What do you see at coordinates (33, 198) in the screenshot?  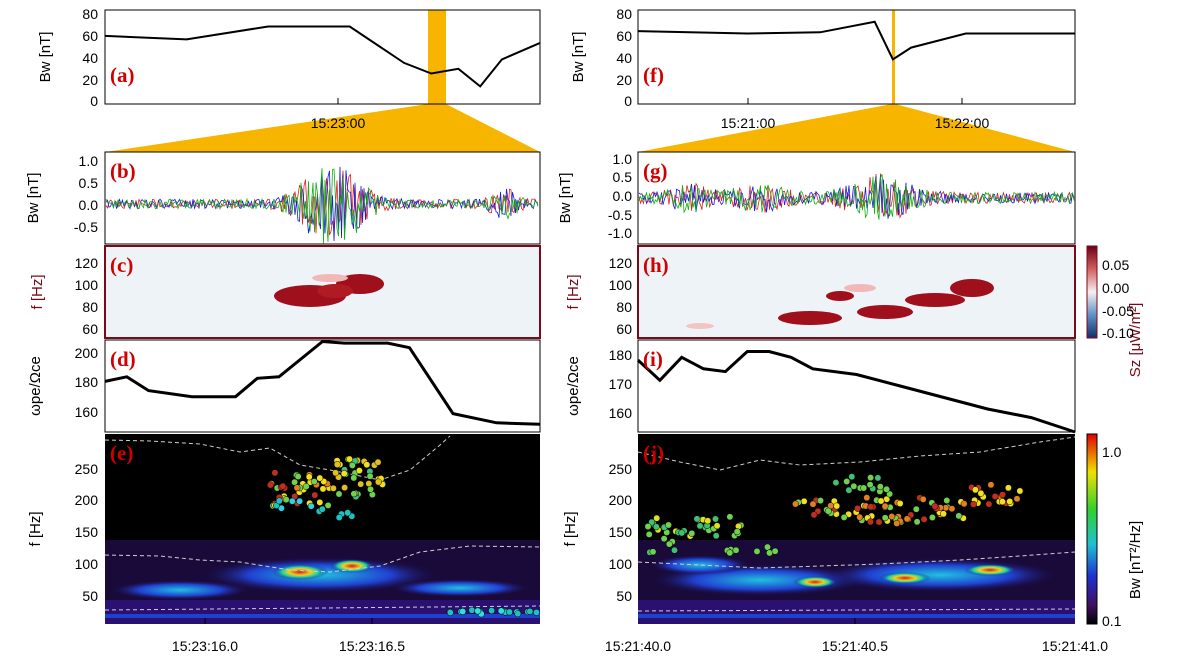 I see `panel-b-ylabel: Bw [nT]` at bounding box center [33, 198].